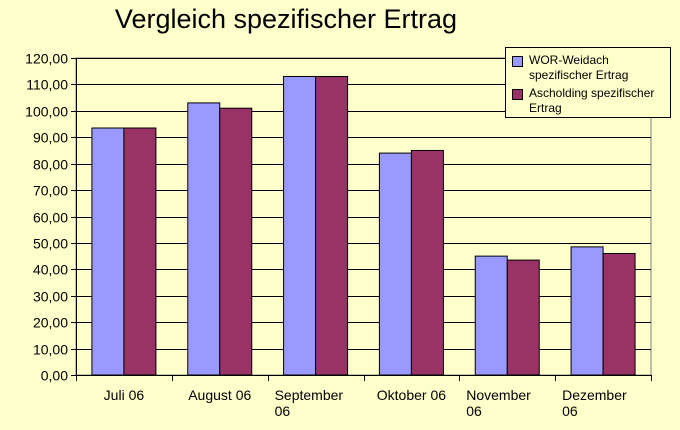 The height and width of the screenshot is (430, 680). I want to click on x-tick-label: Oktober 06, so click(411, 395).